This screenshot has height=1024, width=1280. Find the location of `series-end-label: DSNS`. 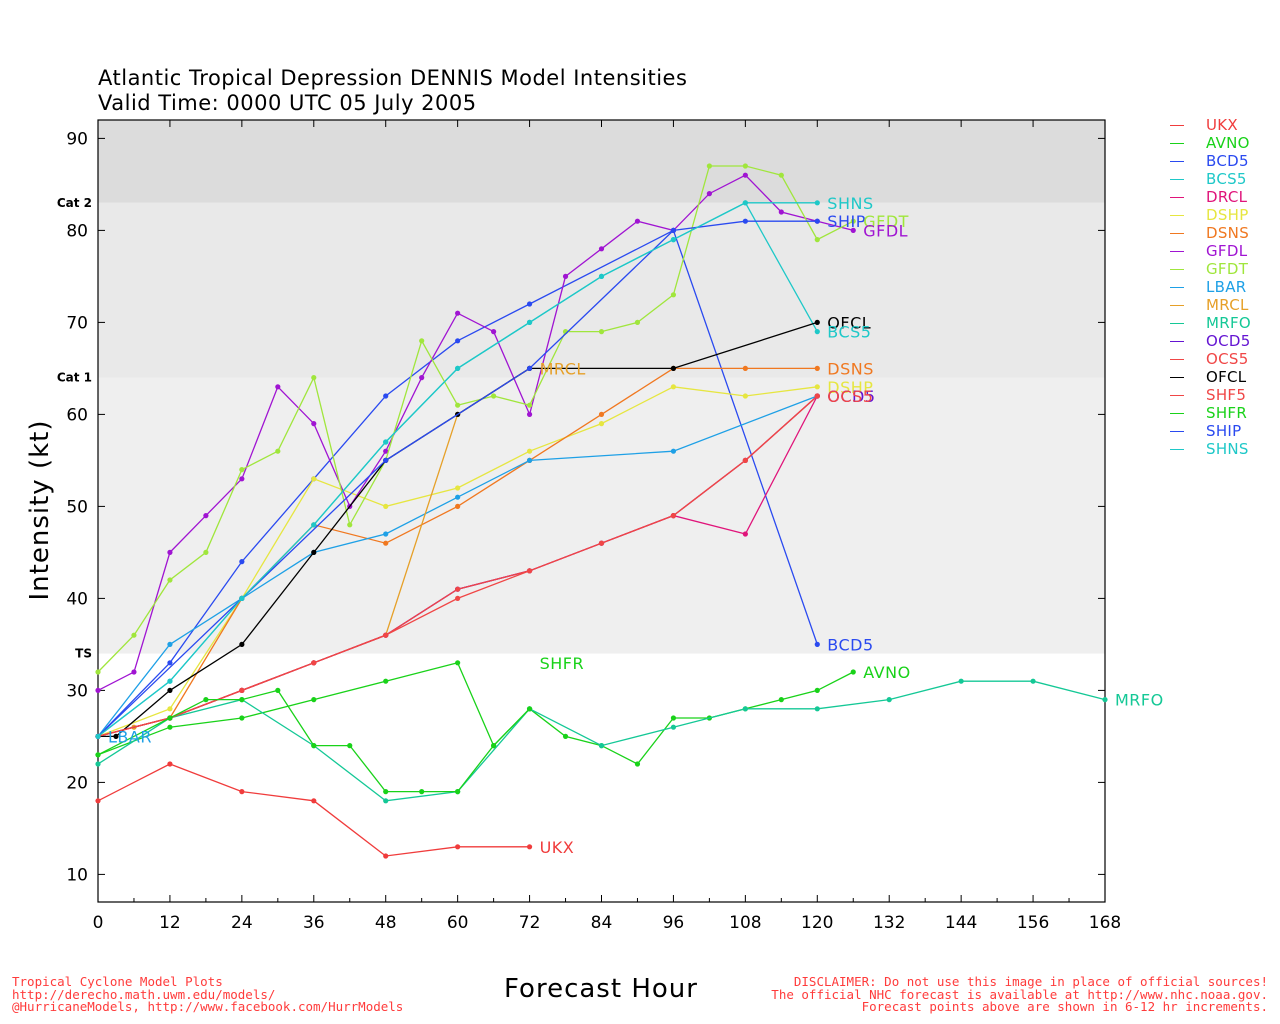

series-end-label: DSNS is located at coordinates (850, 368).